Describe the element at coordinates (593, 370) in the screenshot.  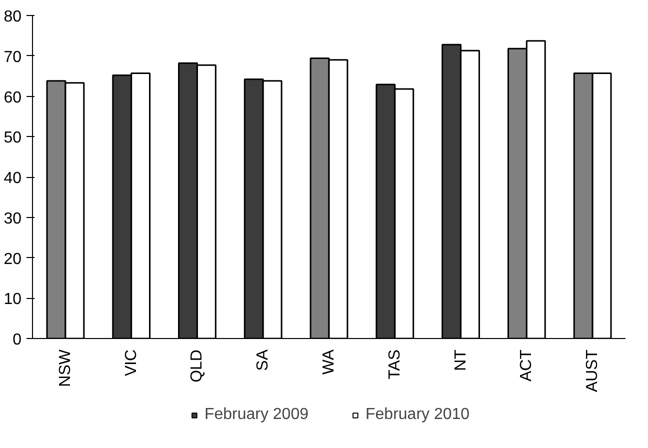
I see `x-tick-label: AUST` at that location.